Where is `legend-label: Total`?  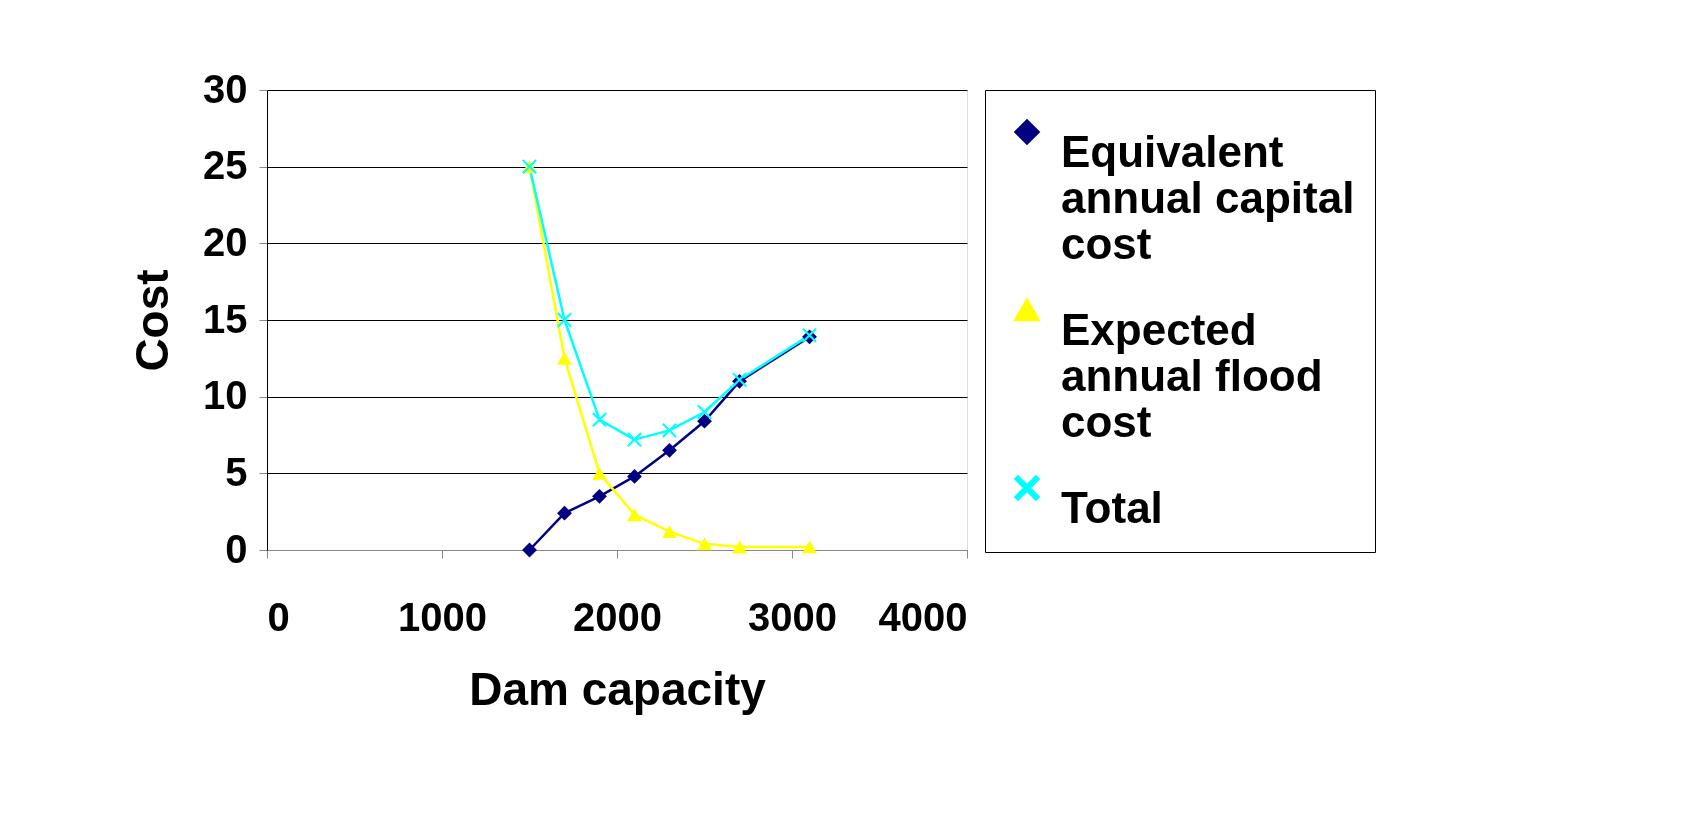 legend-label: Total is located at coordinates (1112, 507).